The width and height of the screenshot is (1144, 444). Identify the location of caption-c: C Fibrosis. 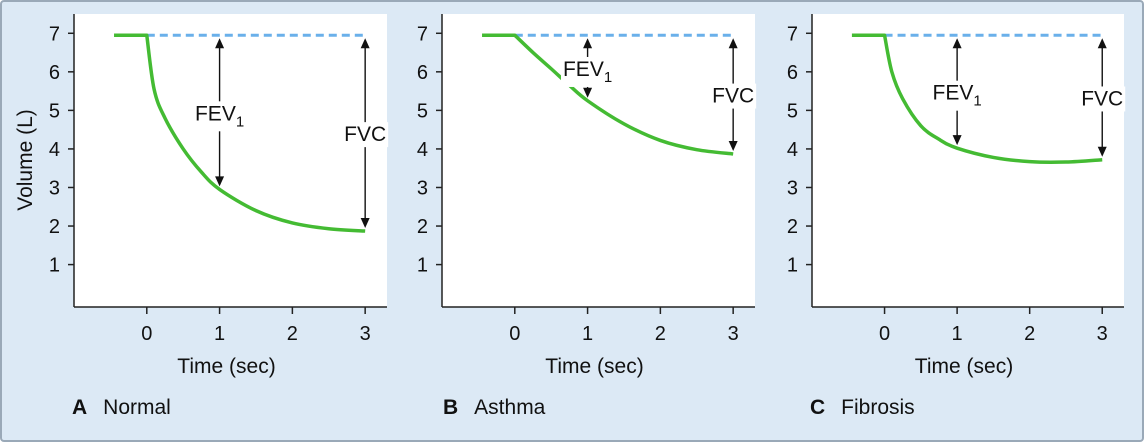
(862, 408).